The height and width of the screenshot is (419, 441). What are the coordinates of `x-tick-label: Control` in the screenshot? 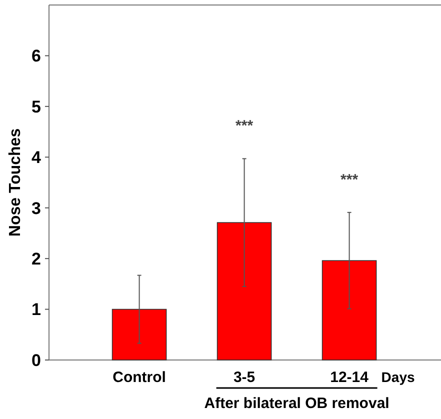 It's located at (139, 377).